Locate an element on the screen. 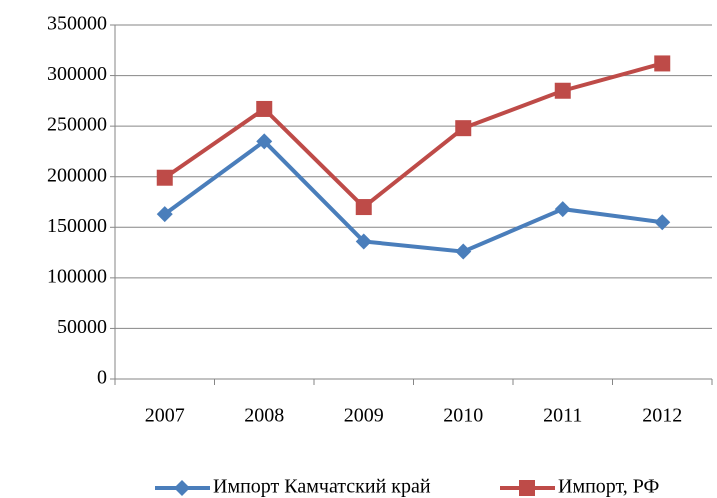  x-tick-label: 2008 is located at coordinates (264, 416).